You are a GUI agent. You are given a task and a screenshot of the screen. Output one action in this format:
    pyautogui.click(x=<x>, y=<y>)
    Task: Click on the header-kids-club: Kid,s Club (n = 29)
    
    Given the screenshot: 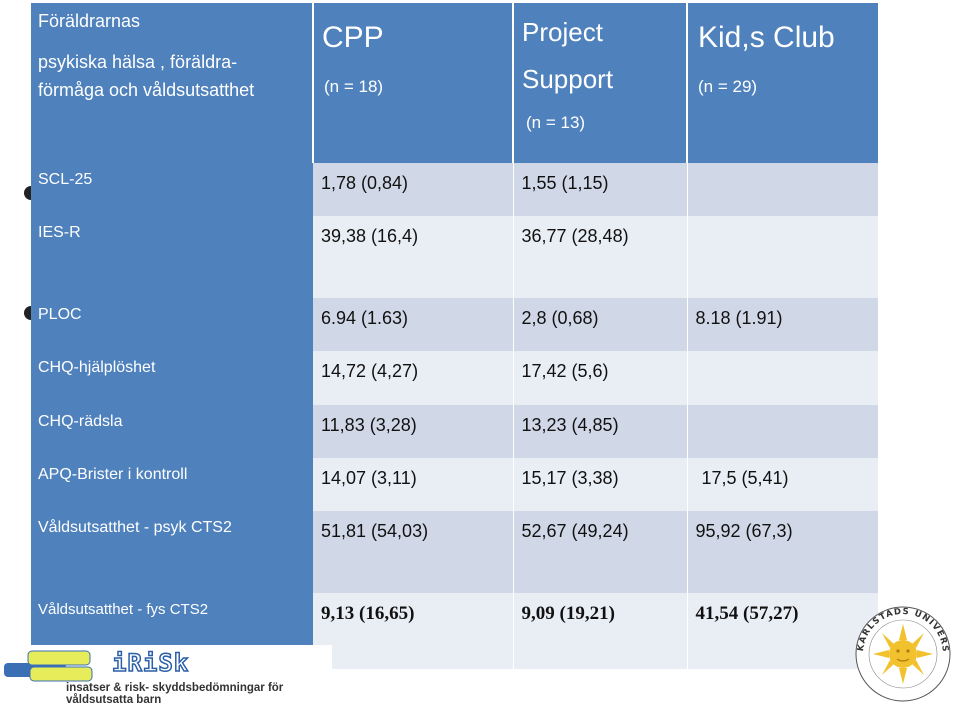 What is the action you would take?
    pyautogui.click(x=782, y=83)
    